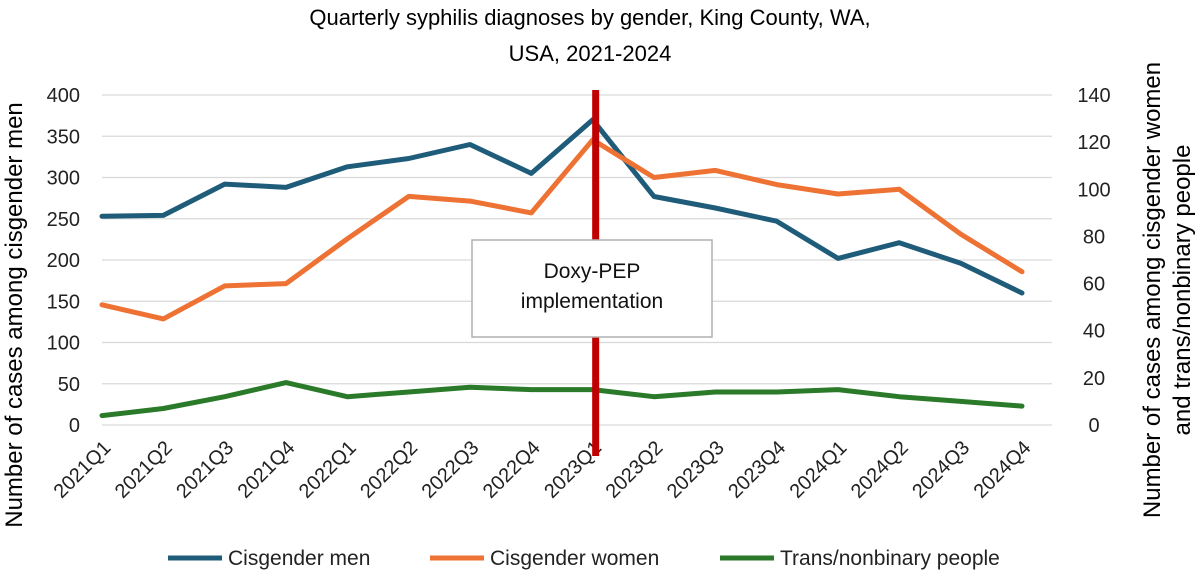 Image resolution: width=1200 pixels, height=576 pixels. Describe the element at coordinates (1182, 290) in the screenshot. I see `right-axis-label-line-2: and trans/nonbinary people` at that location.